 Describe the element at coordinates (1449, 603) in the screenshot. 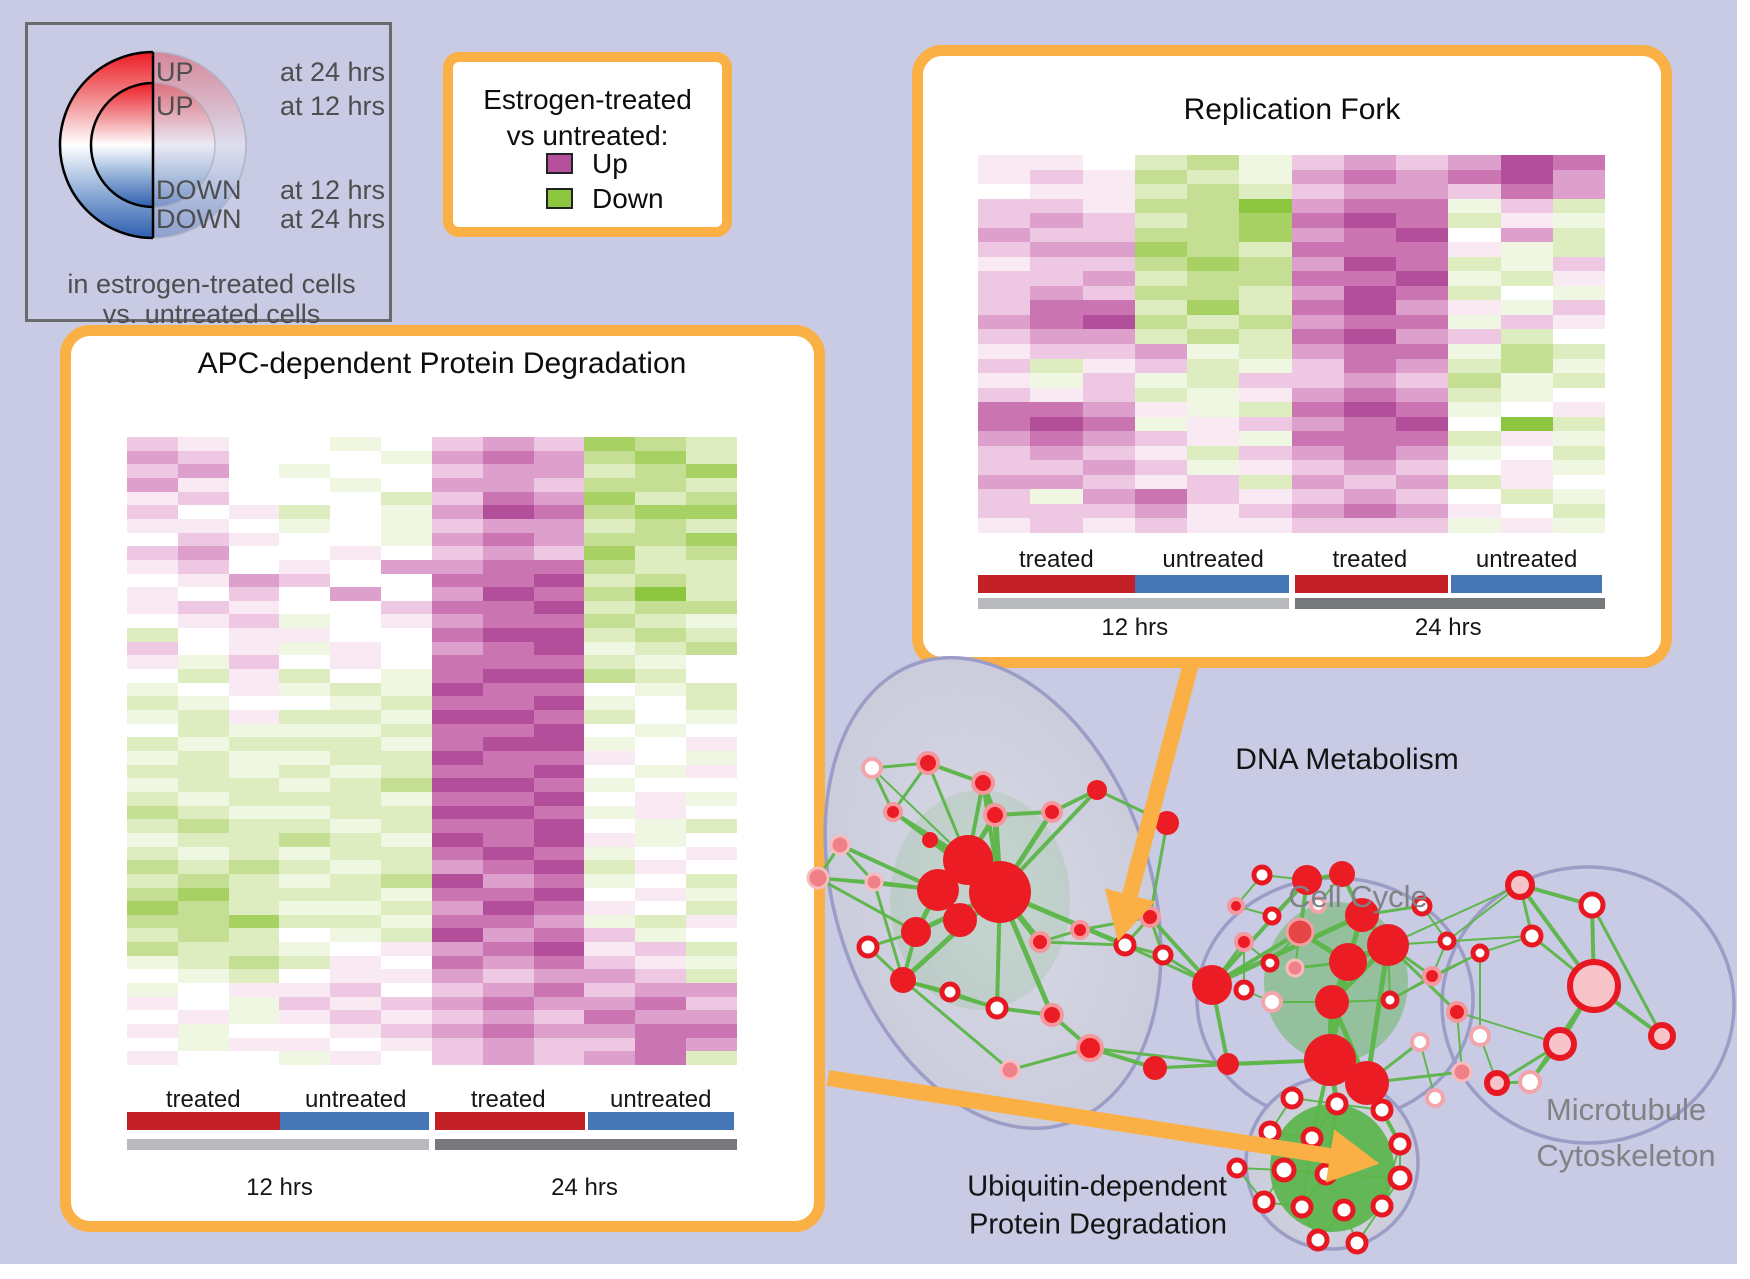

I see `time-bar-24 hrs` at that location.